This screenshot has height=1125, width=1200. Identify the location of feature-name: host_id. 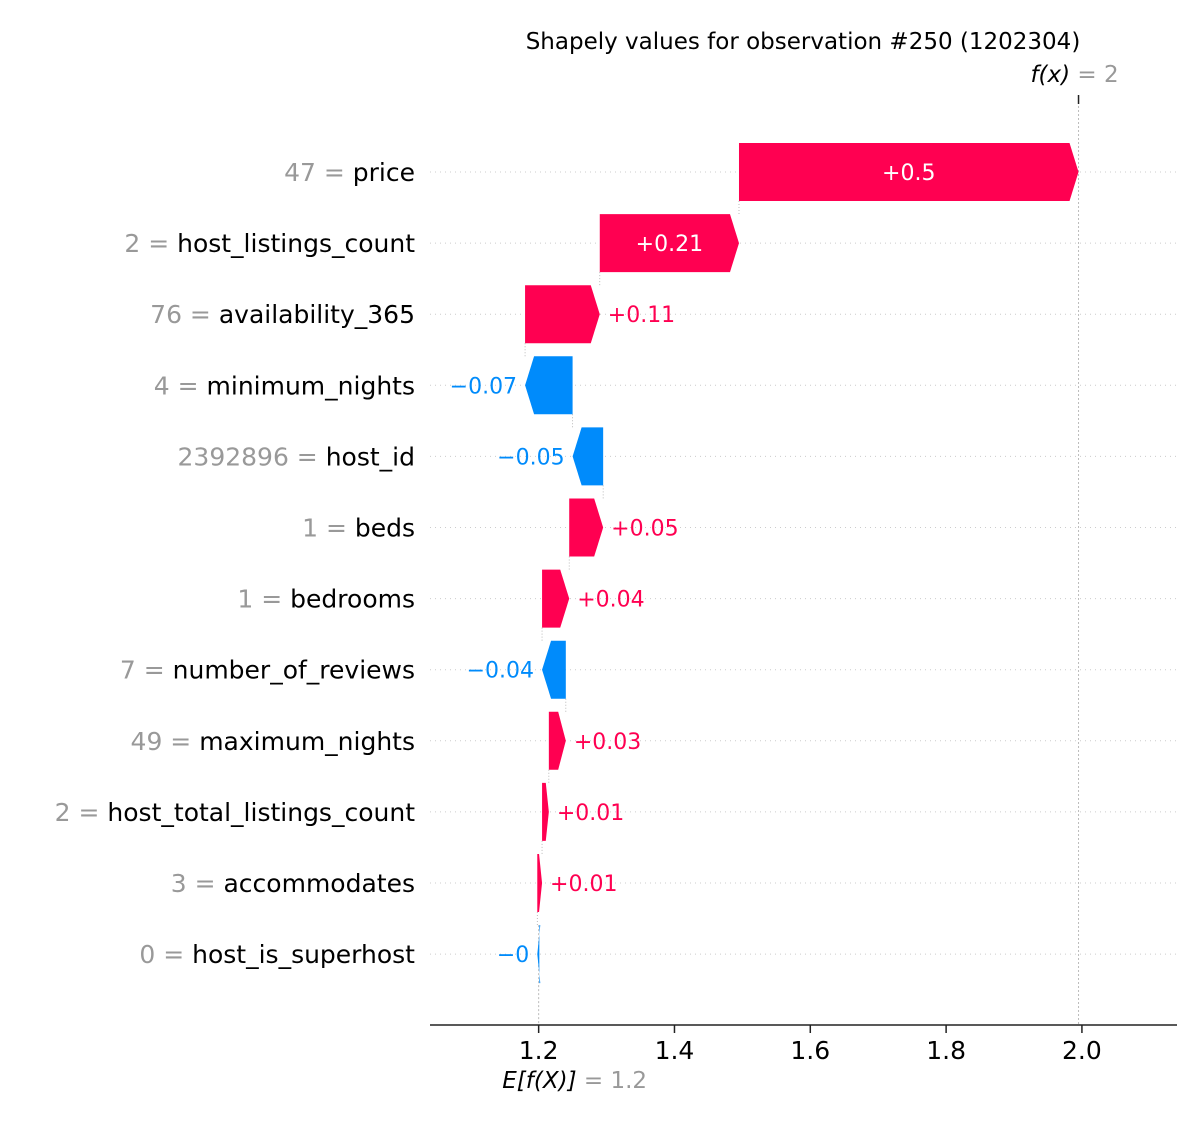
(370, 456).